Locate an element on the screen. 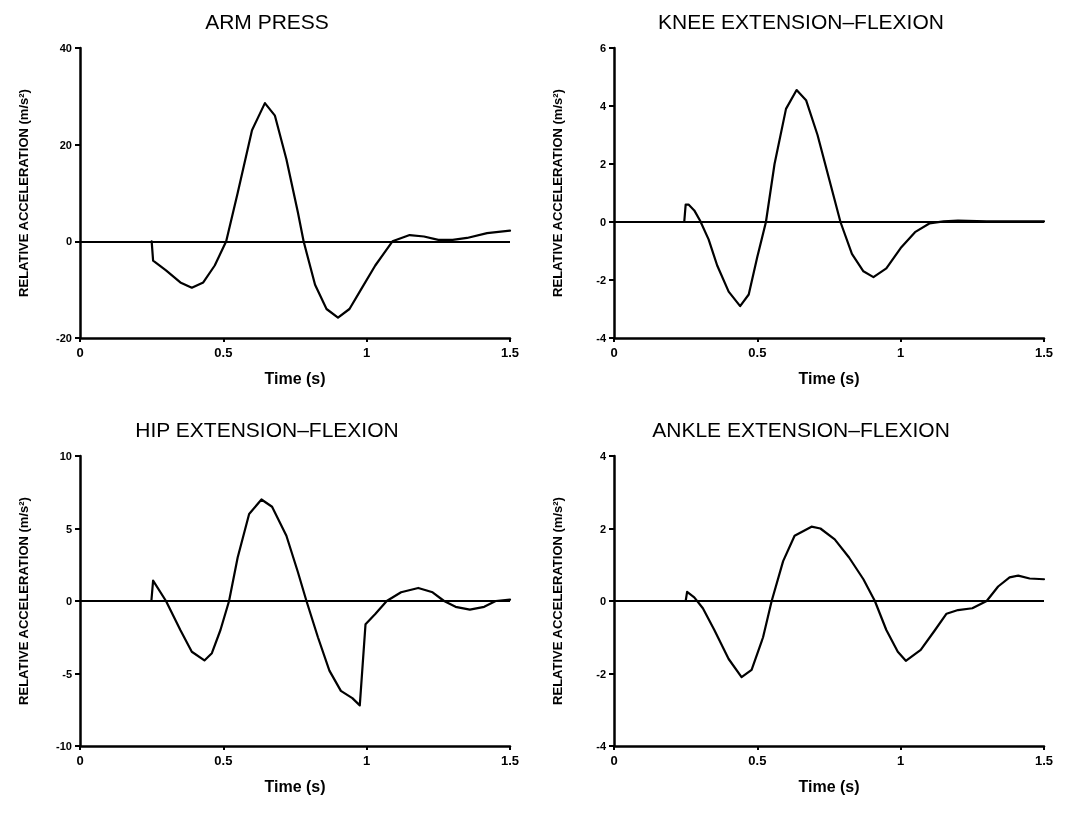 The height and width of the screenshot is (816, 1068). y-tick-label: 20 is located at coordinates (65, 144).